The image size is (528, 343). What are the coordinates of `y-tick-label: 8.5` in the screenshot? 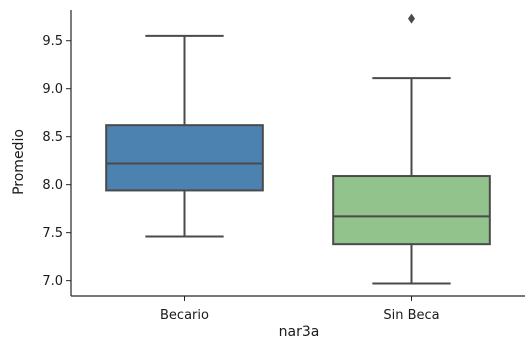 It's located at (52, 137).